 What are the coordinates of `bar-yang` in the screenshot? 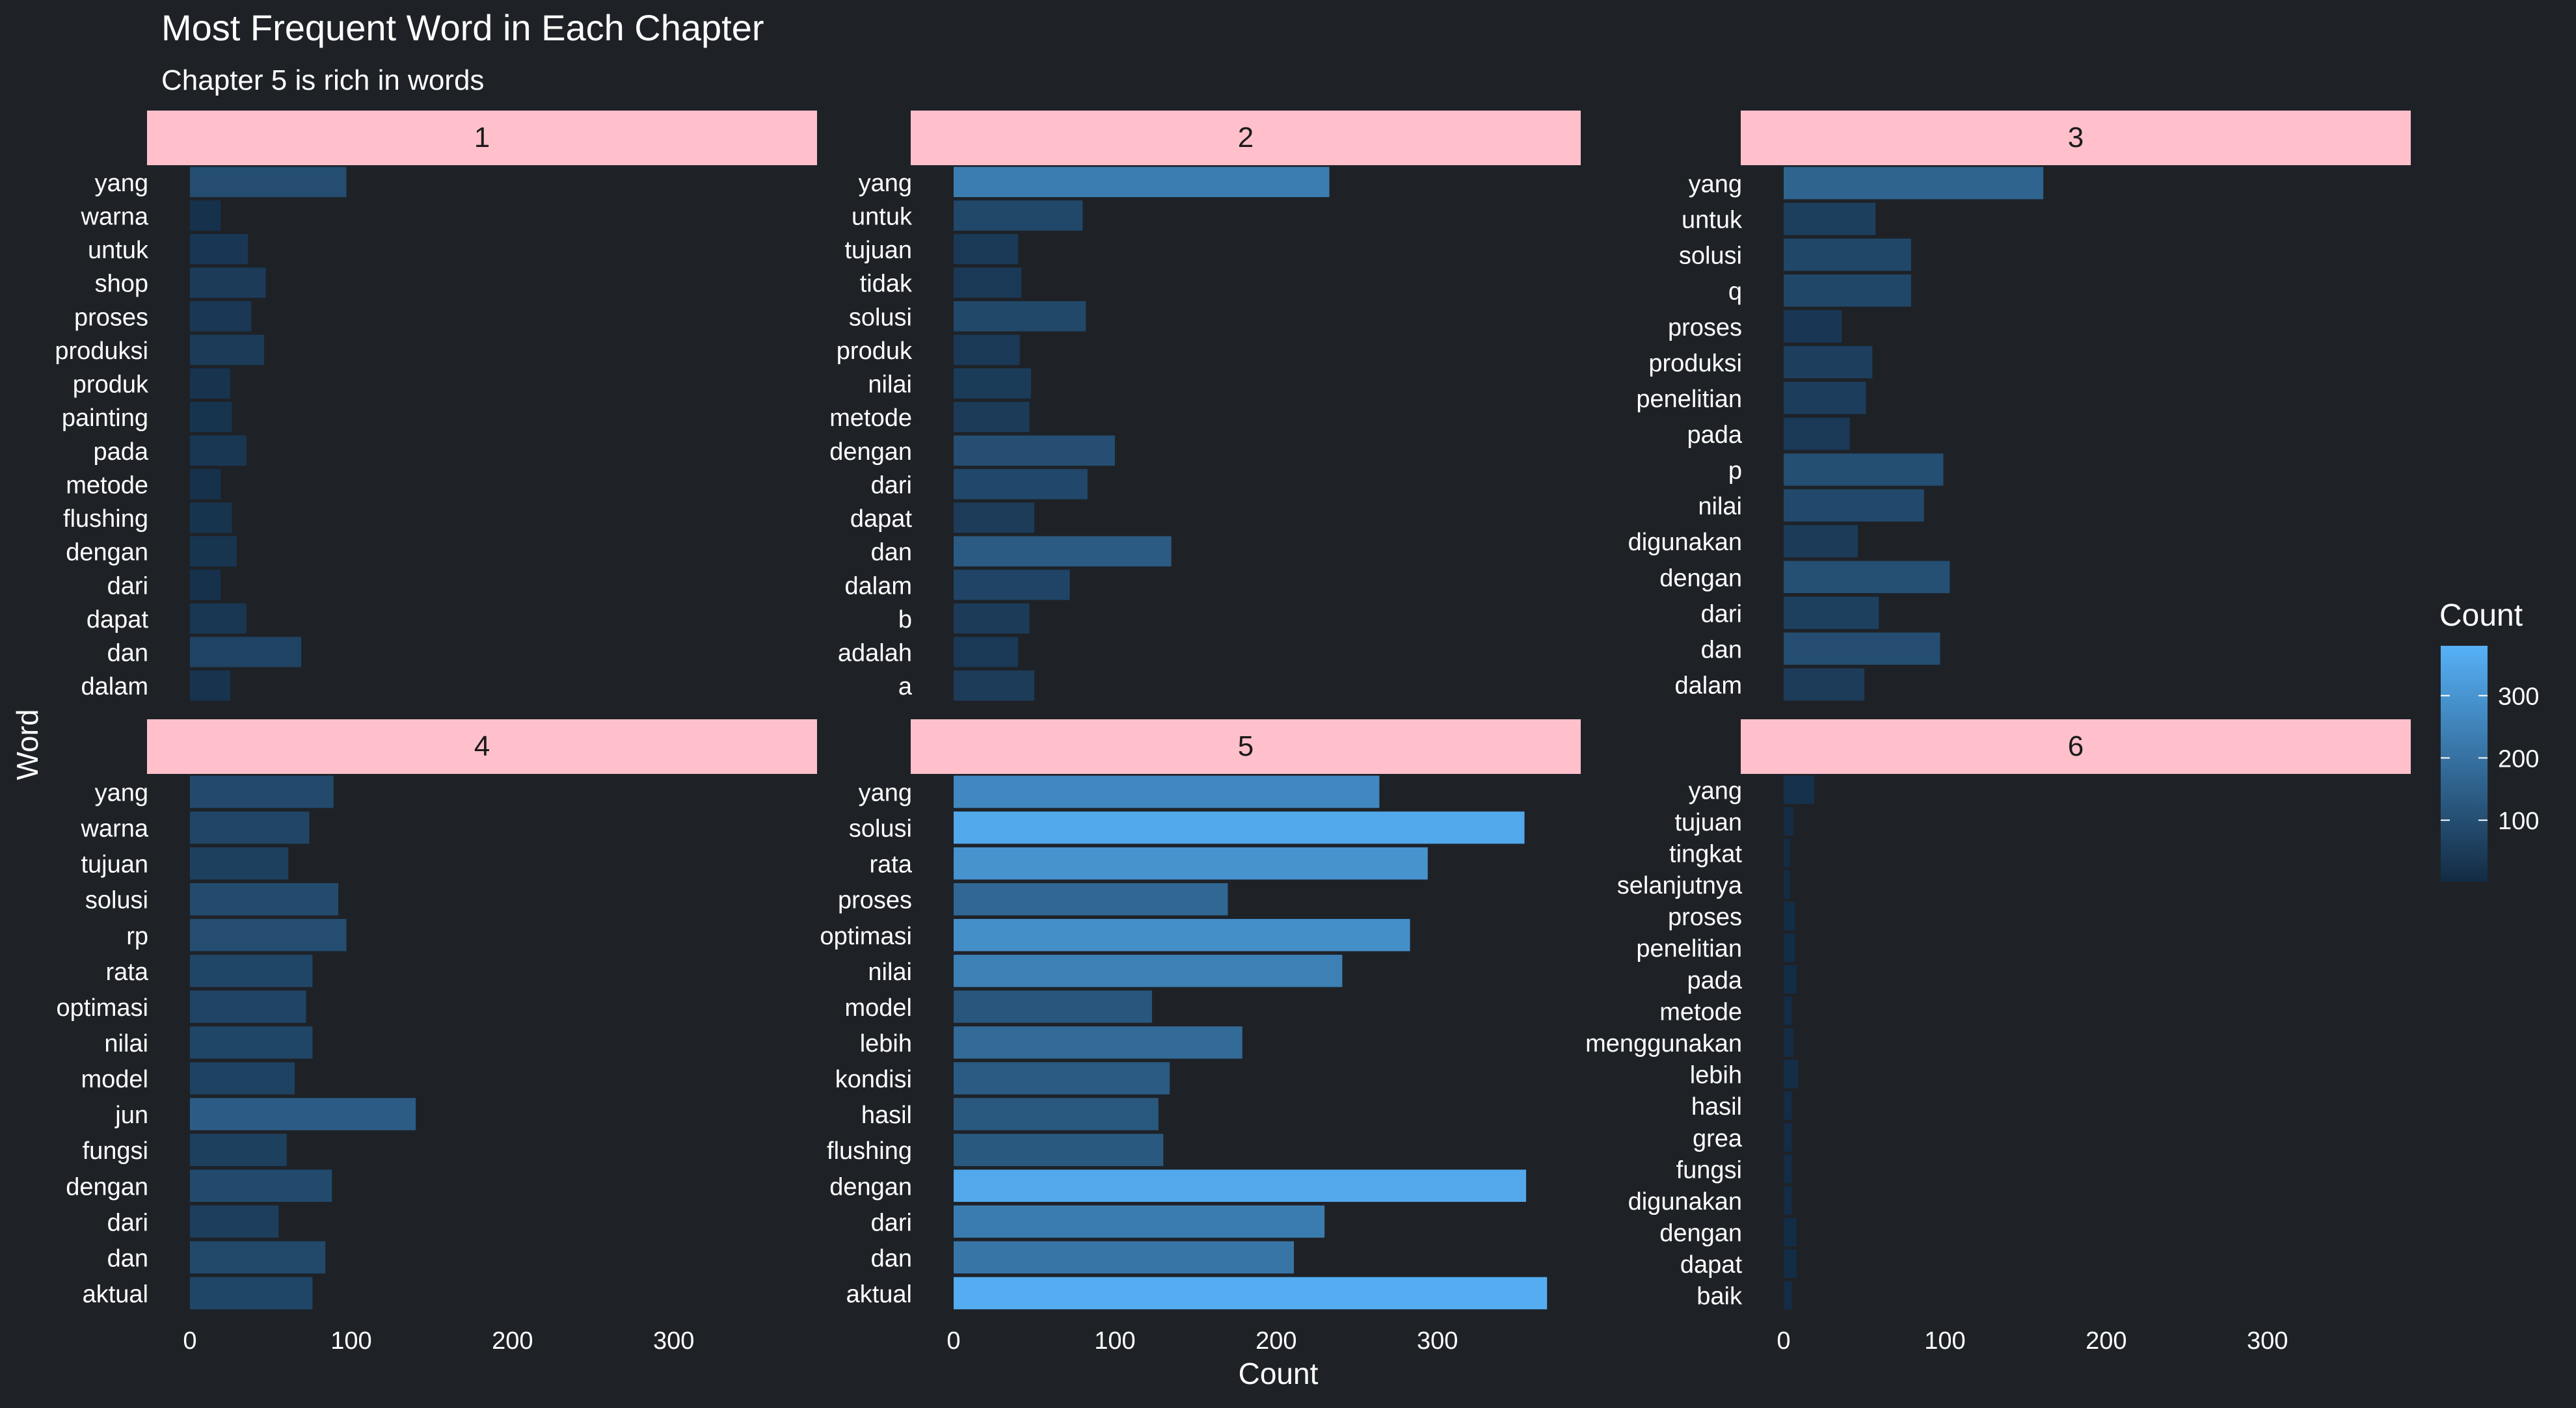 It's located at (1914, 183).